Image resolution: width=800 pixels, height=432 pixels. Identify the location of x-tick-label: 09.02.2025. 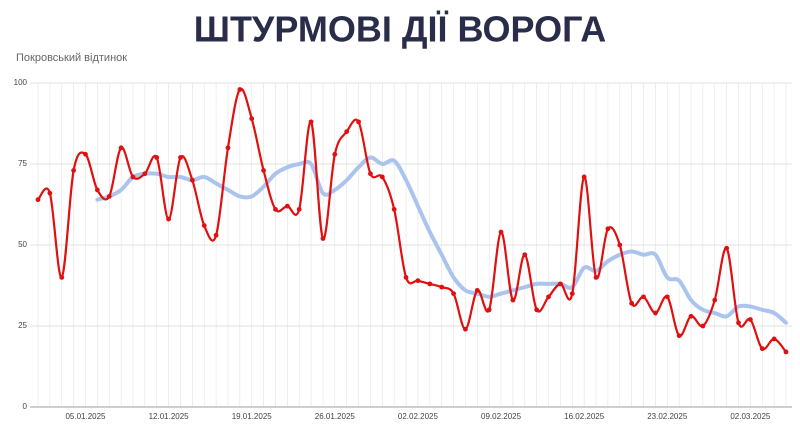
(501, 416).